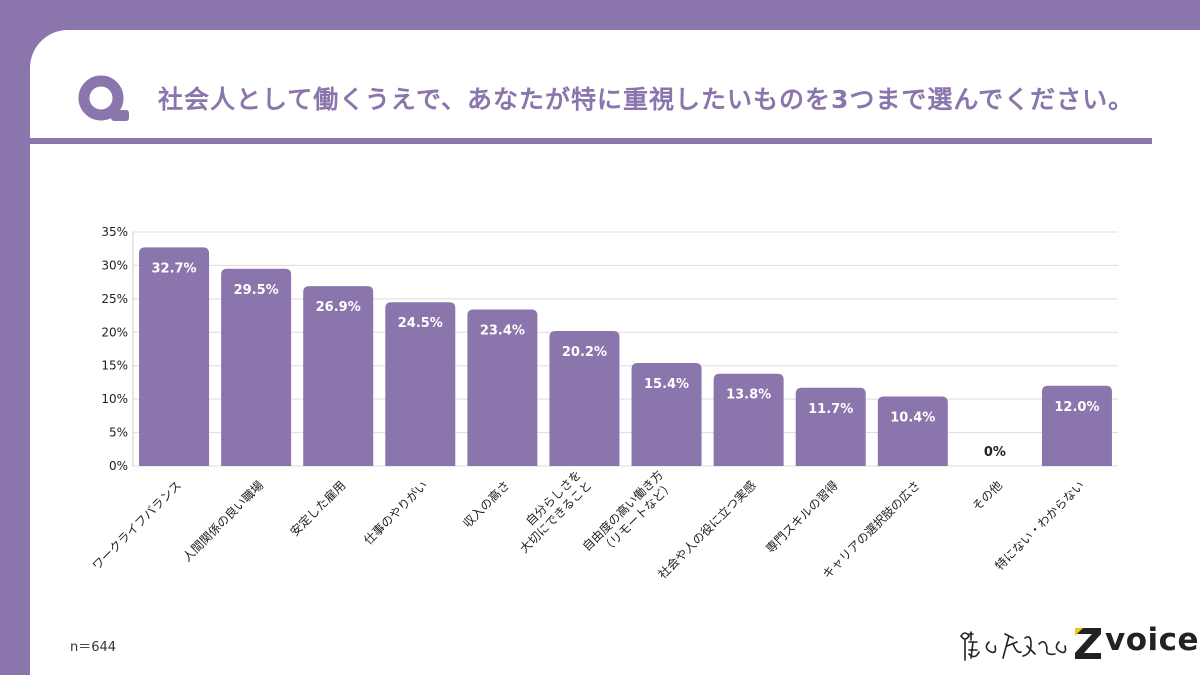 Image resolution: width=1200 pixels, height=675 pixels. I want to click on brand-logo: voice, so click(1077, 646).